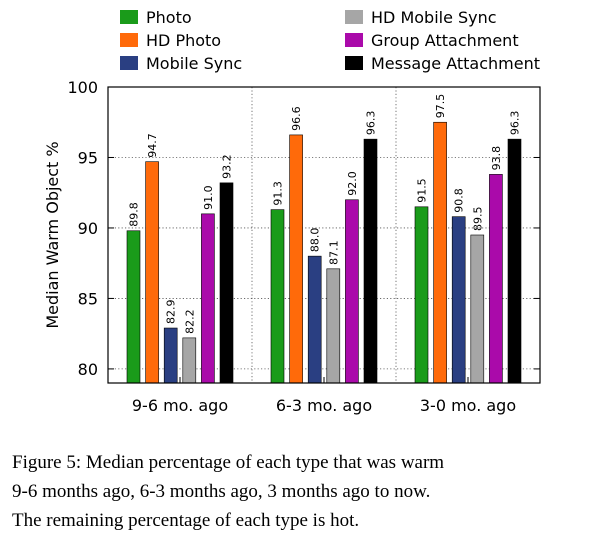 The height and width of the screenshot is (549, 605). What do you see at coordinates (352, 183) in the screenshot?
I see `bar-value-label: 92.0` at bounding box center [352, 183].